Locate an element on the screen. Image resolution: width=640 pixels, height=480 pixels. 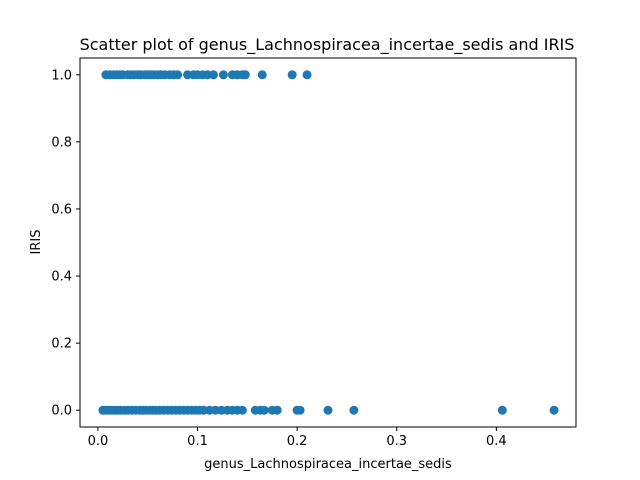
y-tick-label: 0.4 is located at coordinates (61, 277).